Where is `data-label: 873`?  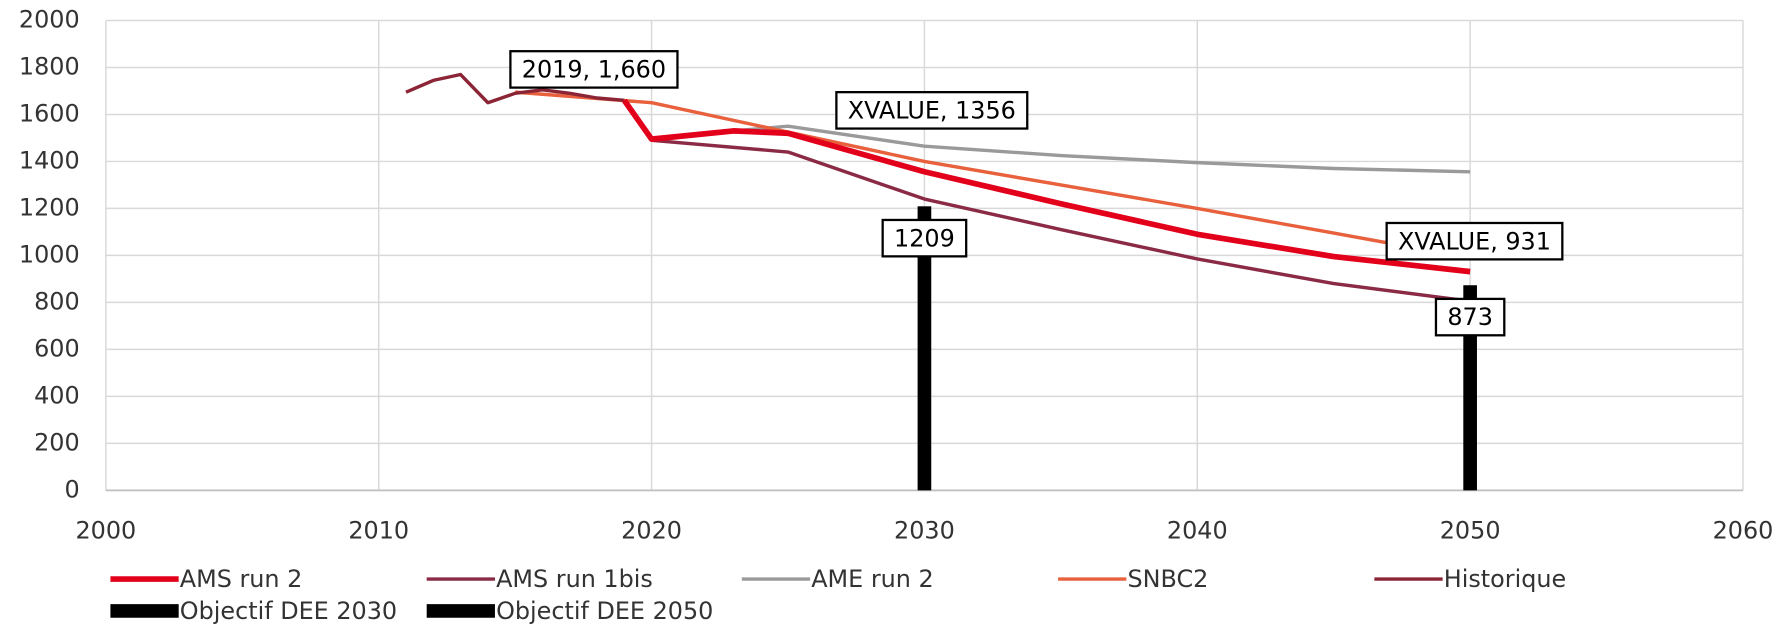
data-label: 873 is located at coordinates (1470, 317).